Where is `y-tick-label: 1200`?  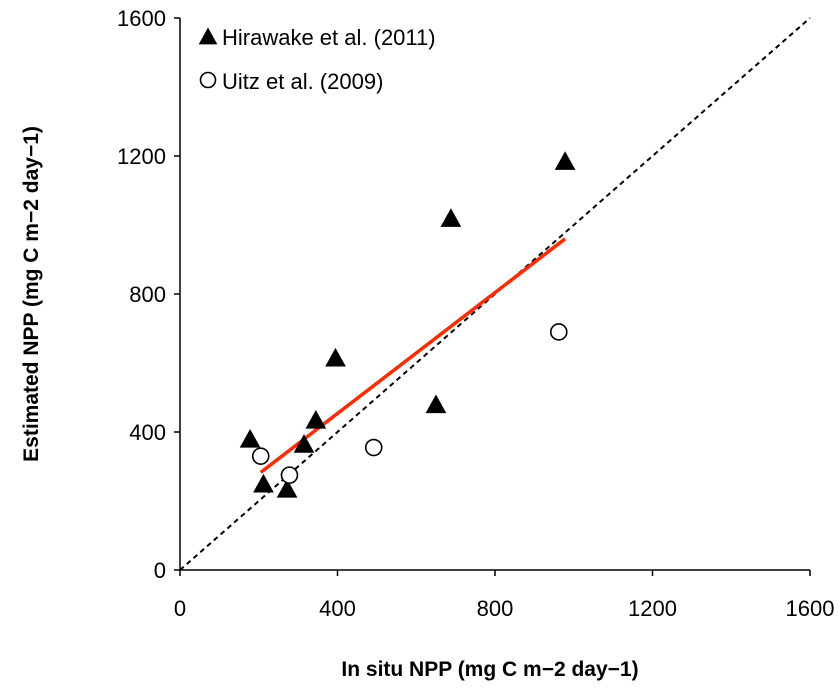 y-tick-label: 1200 is located at coordinates (141, 156).